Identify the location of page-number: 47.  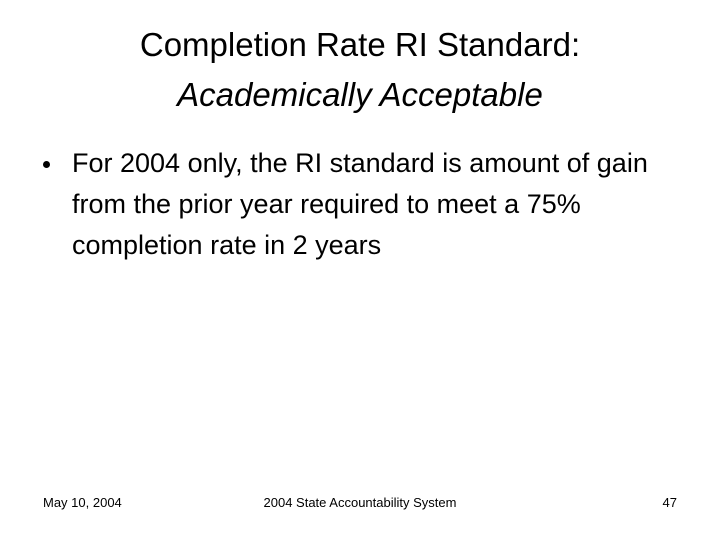
(669, 502).